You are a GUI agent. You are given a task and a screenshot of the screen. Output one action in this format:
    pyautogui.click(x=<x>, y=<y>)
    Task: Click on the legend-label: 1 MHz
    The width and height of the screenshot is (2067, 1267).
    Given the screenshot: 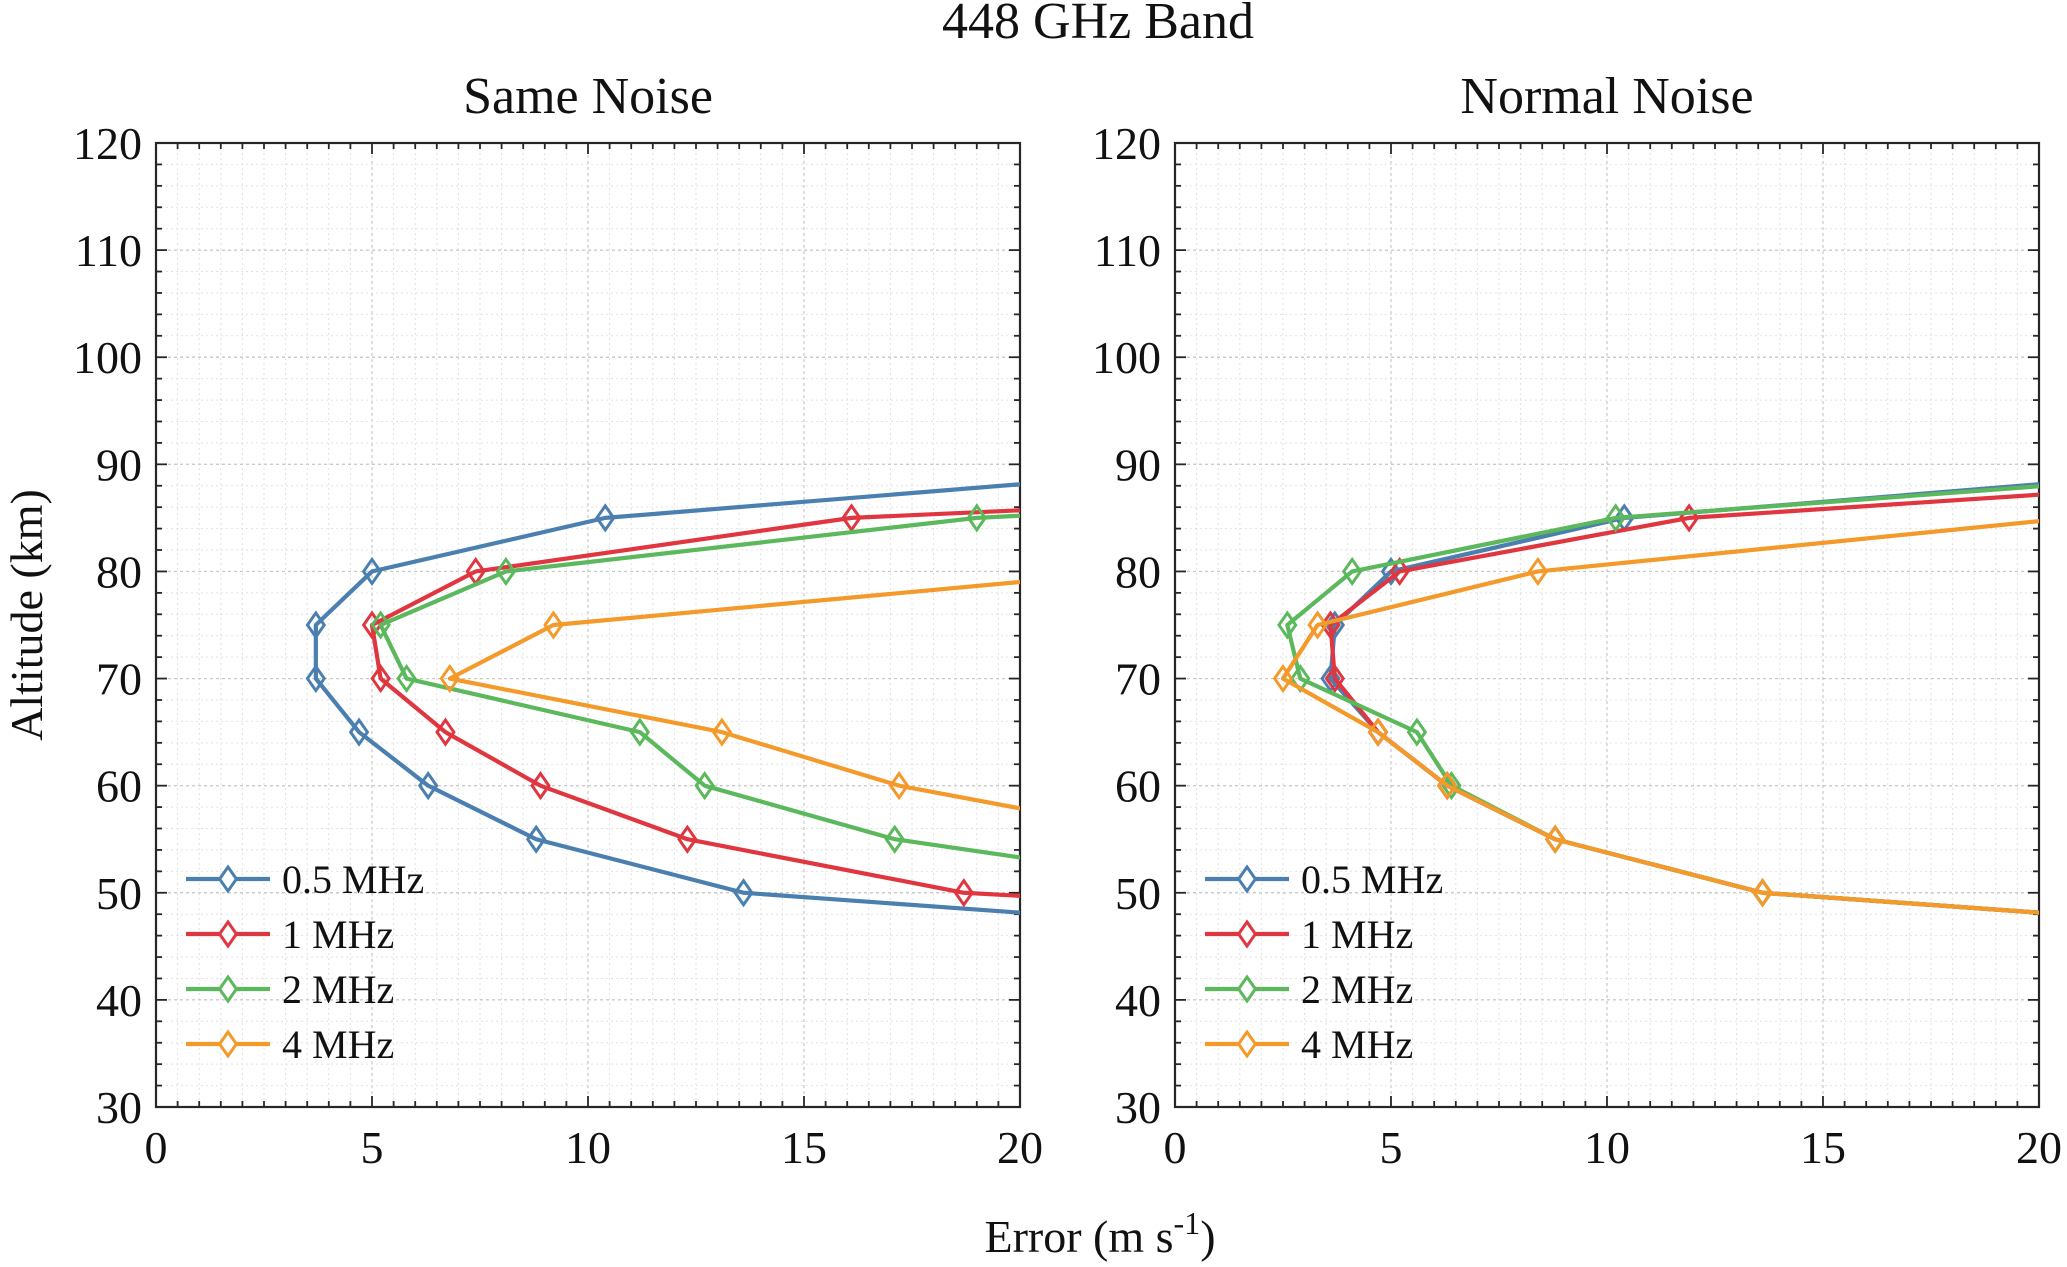 What is the action you would take?
    pyautogui.click(x=1357, y=934)
    